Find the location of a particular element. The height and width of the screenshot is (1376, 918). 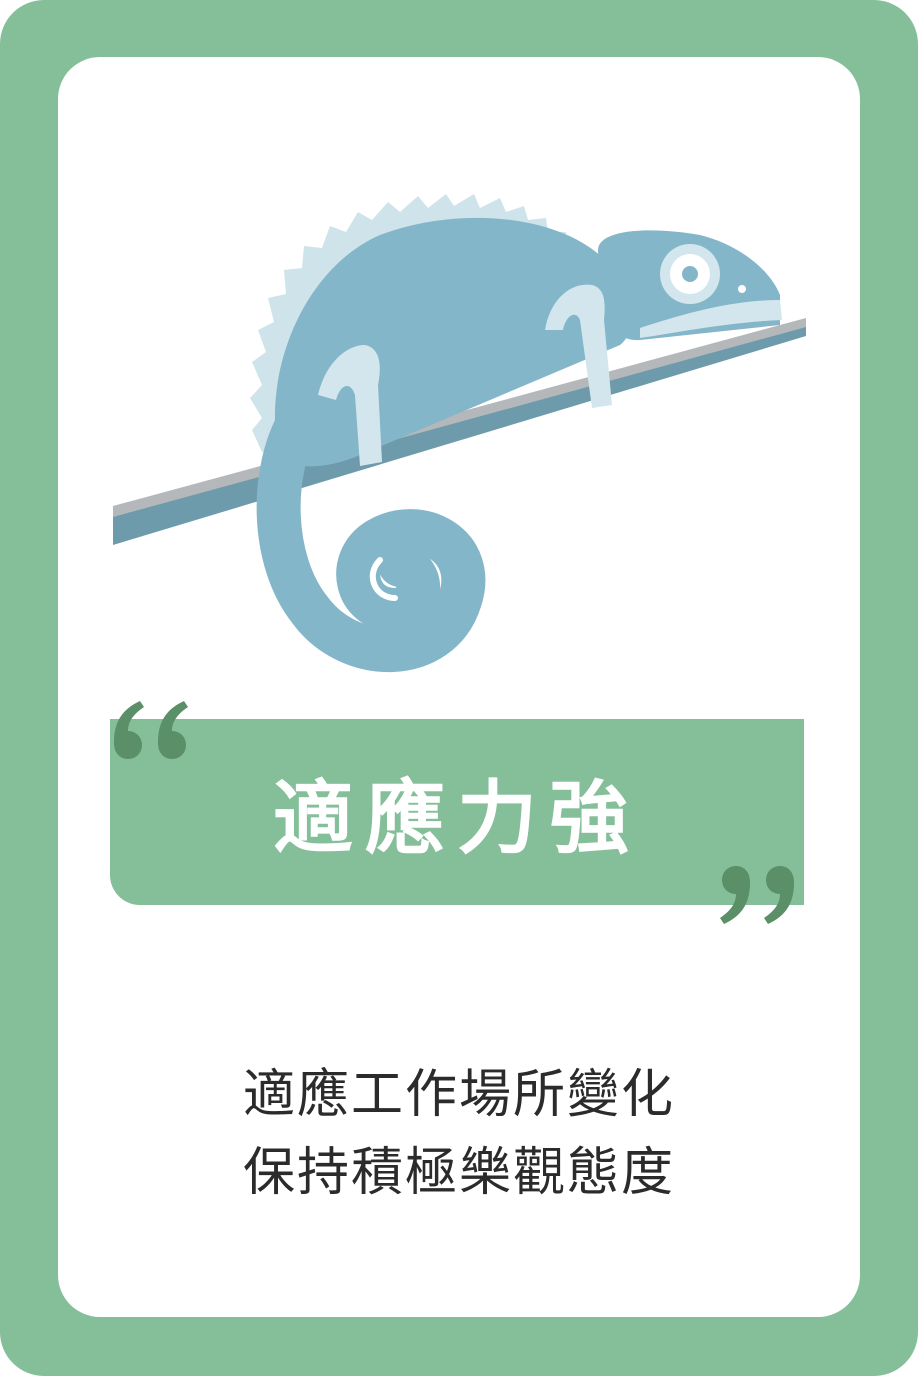

chameleon-eye is located at coordinates (690, 274).